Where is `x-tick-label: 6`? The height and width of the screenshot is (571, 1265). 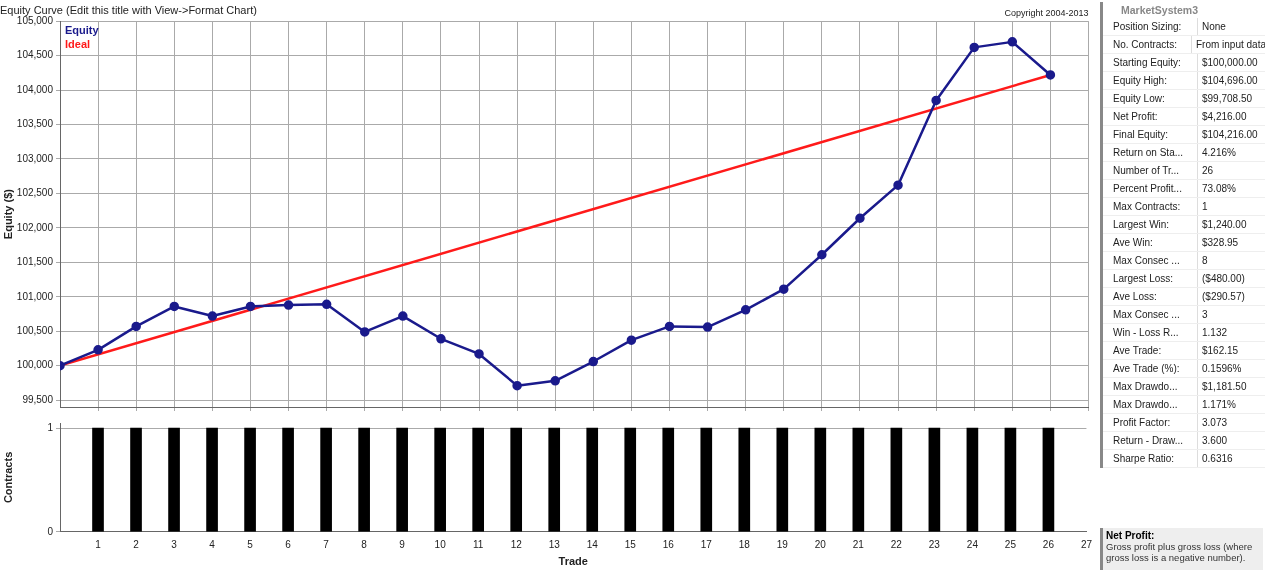 x-tick-label: 6 is located at coordinates (288, 544).